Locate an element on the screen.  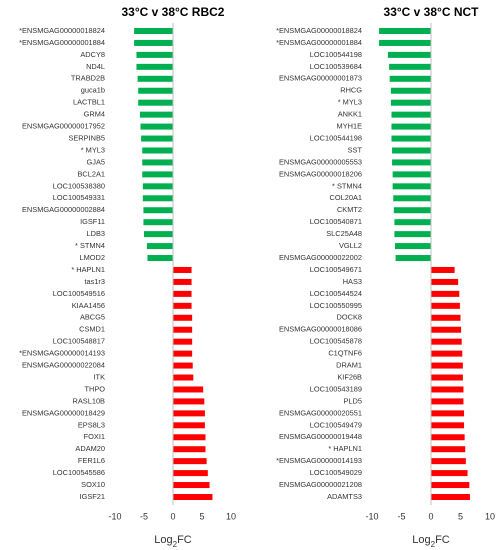
x-tick-label: -5 is located at coordinates (401, 516).